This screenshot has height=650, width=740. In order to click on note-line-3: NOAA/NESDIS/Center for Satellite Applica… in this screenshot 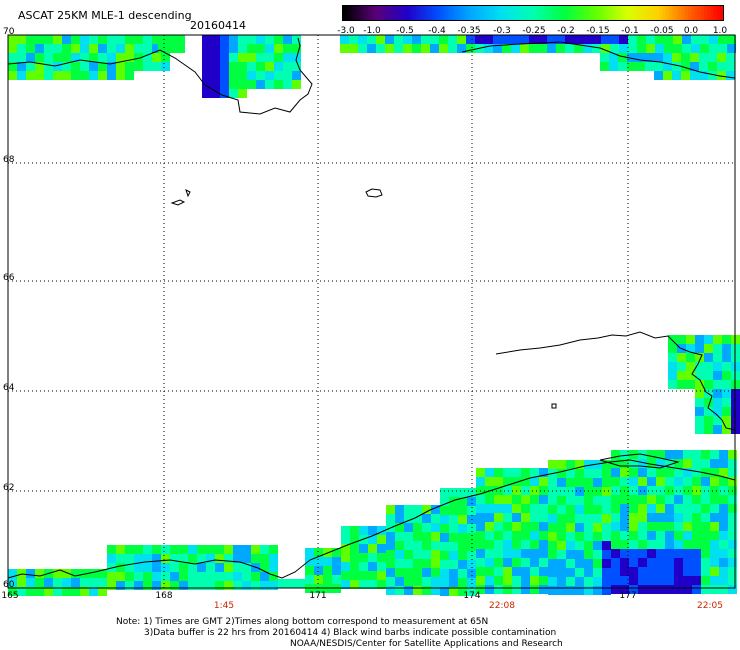, I will do `click(426, 644)`.